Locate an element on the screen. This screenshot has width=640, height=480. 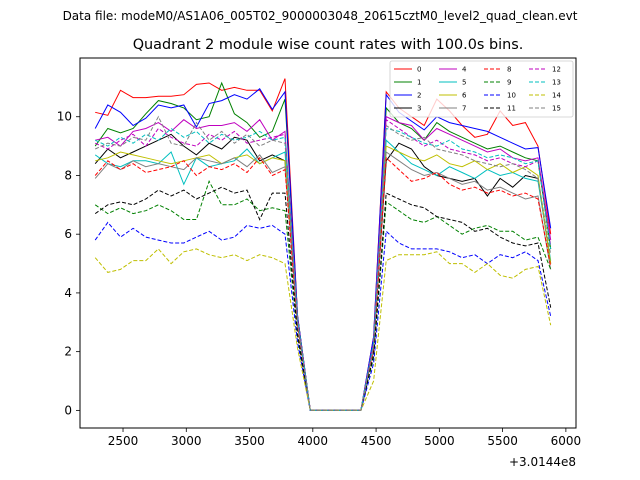
x-tick-label: 3000 is located at coordinates (186, 441).